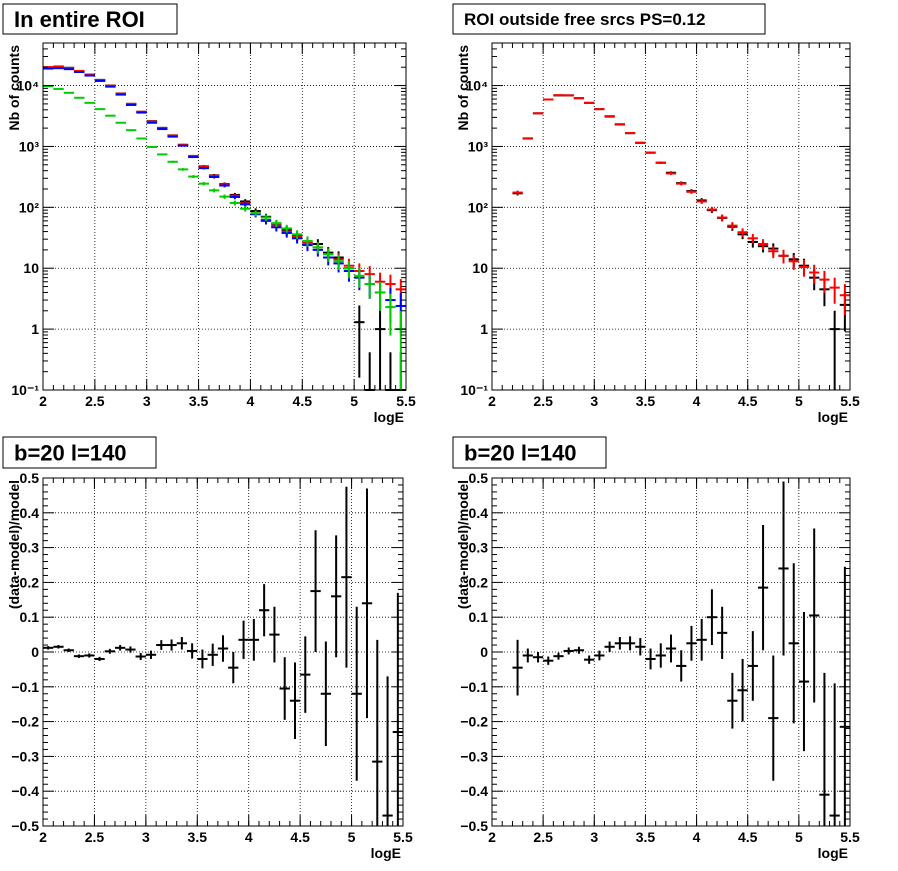 The width and height of the screenshot is (898, 871). What do you see at coordinates (25, 390) in the screenshot?
I see `y-tick-label: 10⁻¹` at bounding box center [25, 390].